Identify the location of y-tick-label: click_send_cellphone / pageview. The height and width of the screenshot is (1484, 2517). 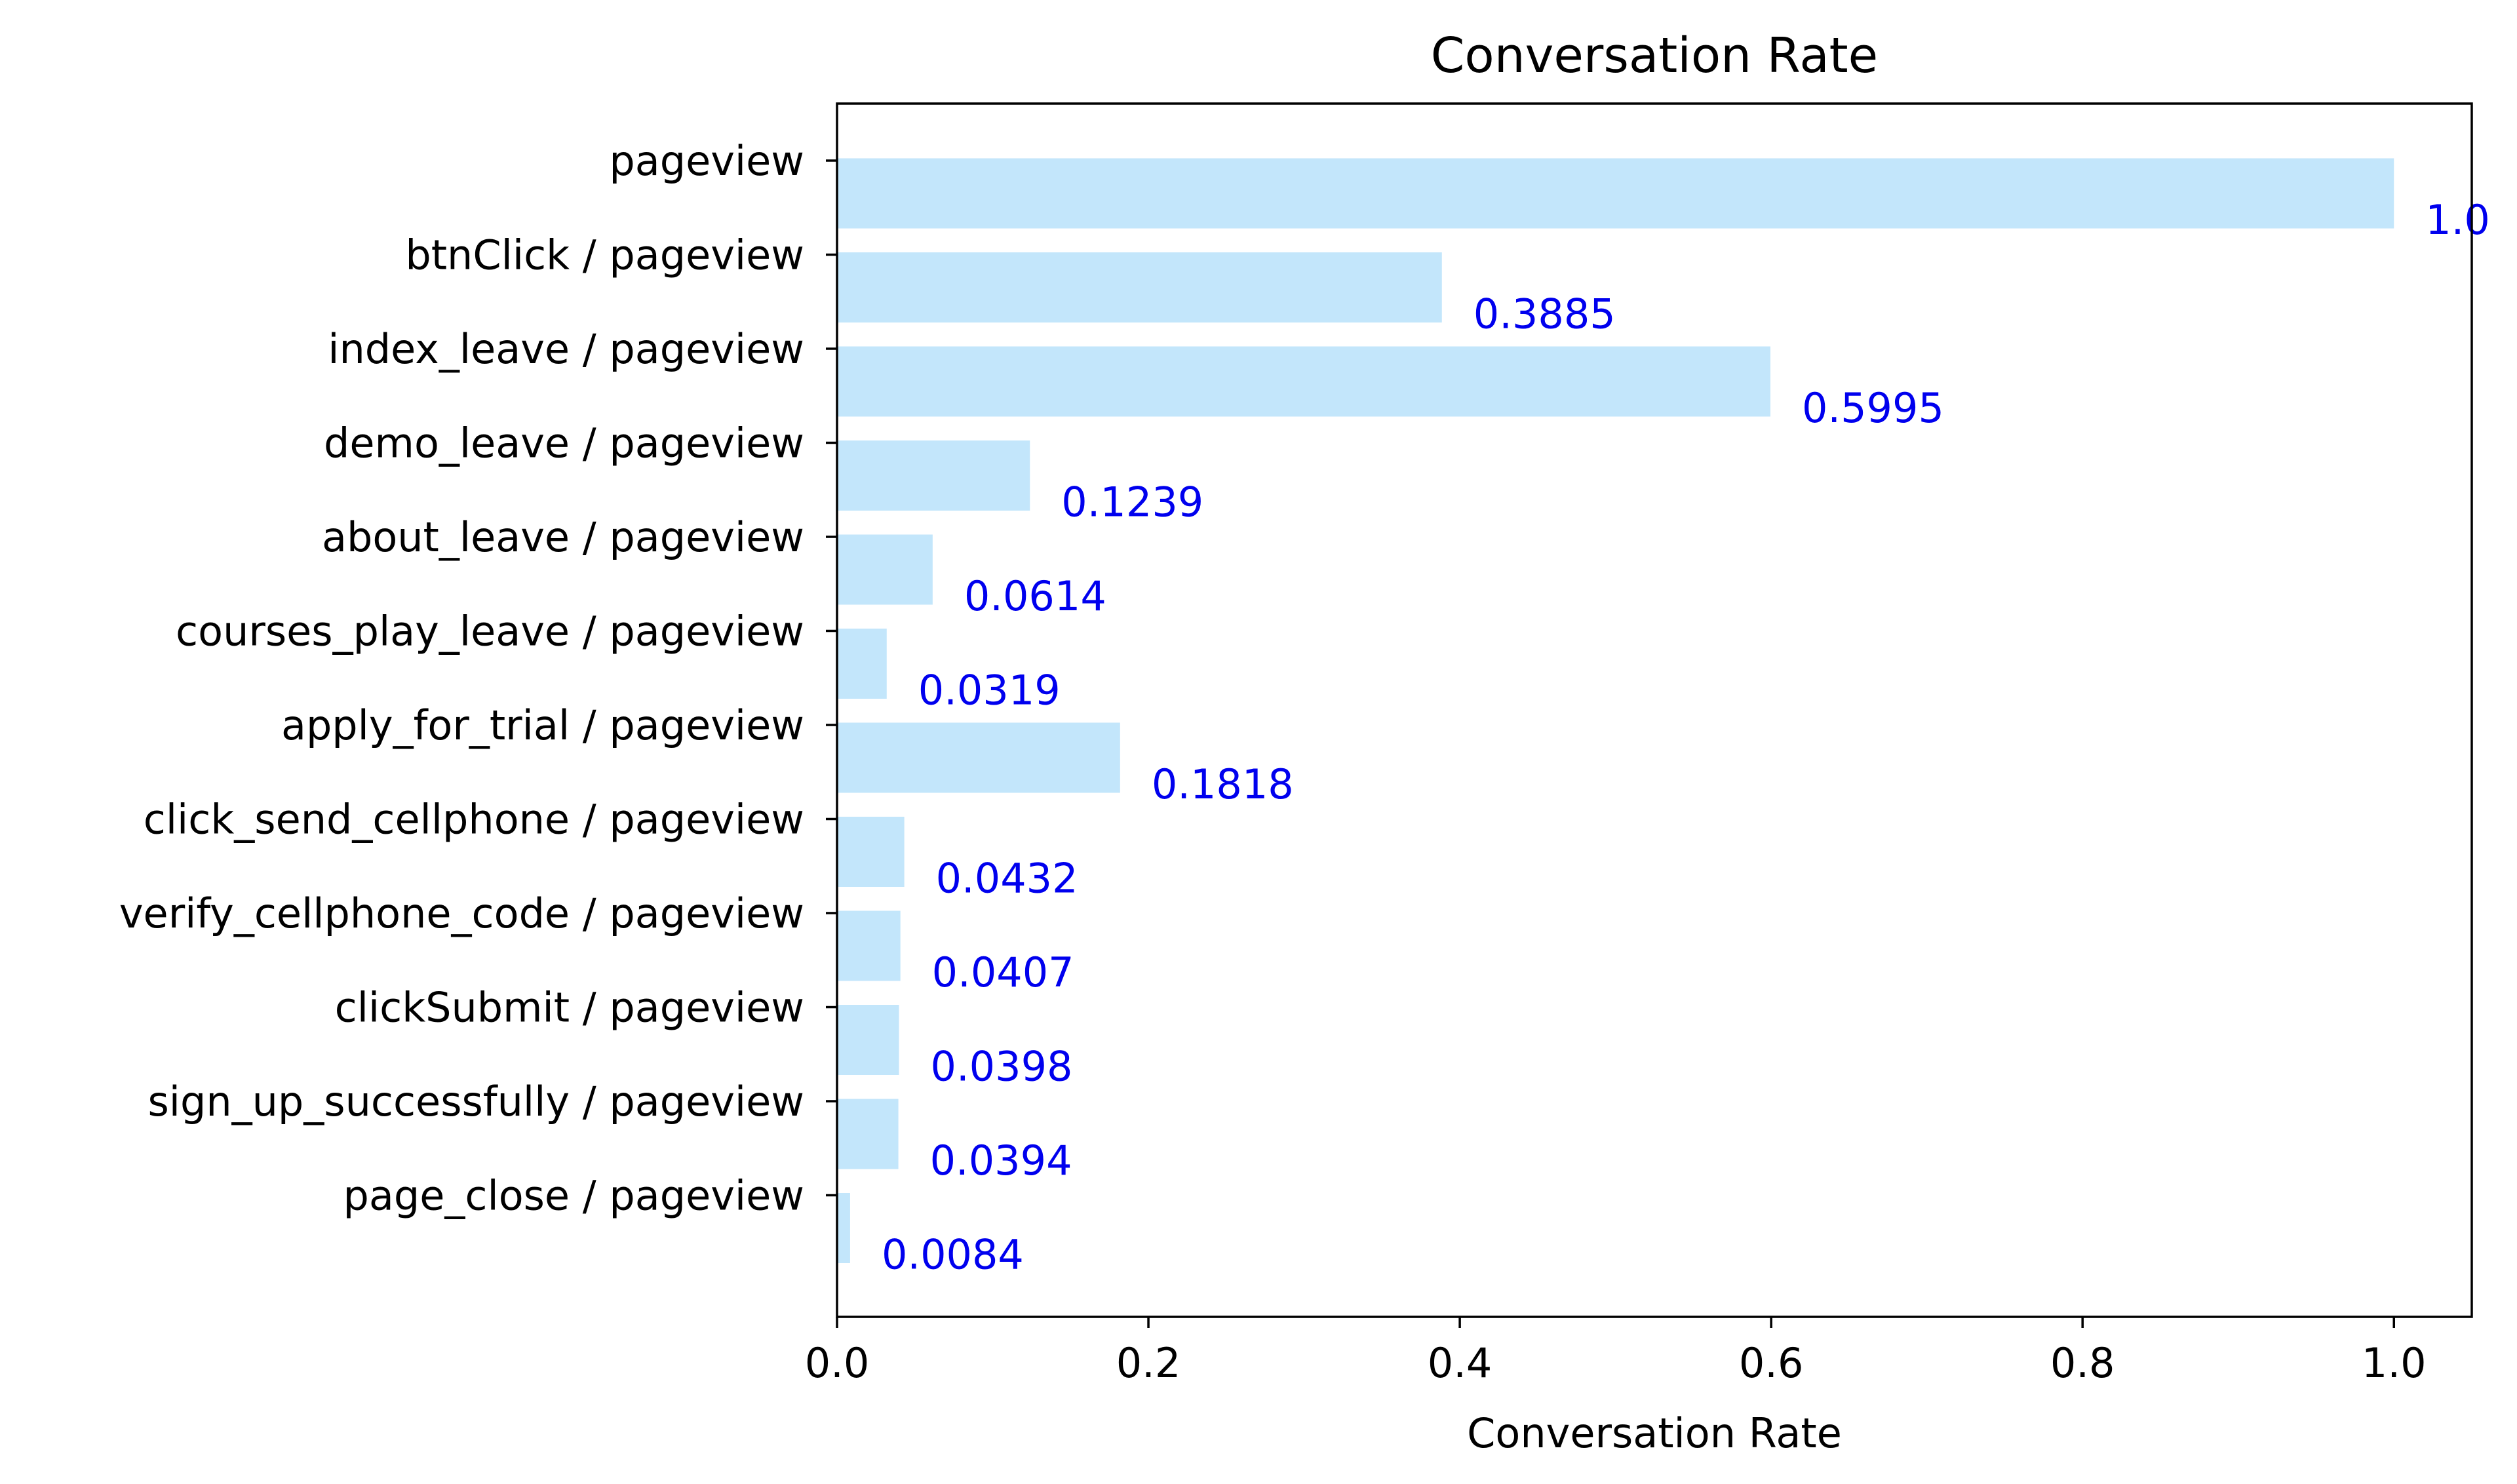
(474, 820).